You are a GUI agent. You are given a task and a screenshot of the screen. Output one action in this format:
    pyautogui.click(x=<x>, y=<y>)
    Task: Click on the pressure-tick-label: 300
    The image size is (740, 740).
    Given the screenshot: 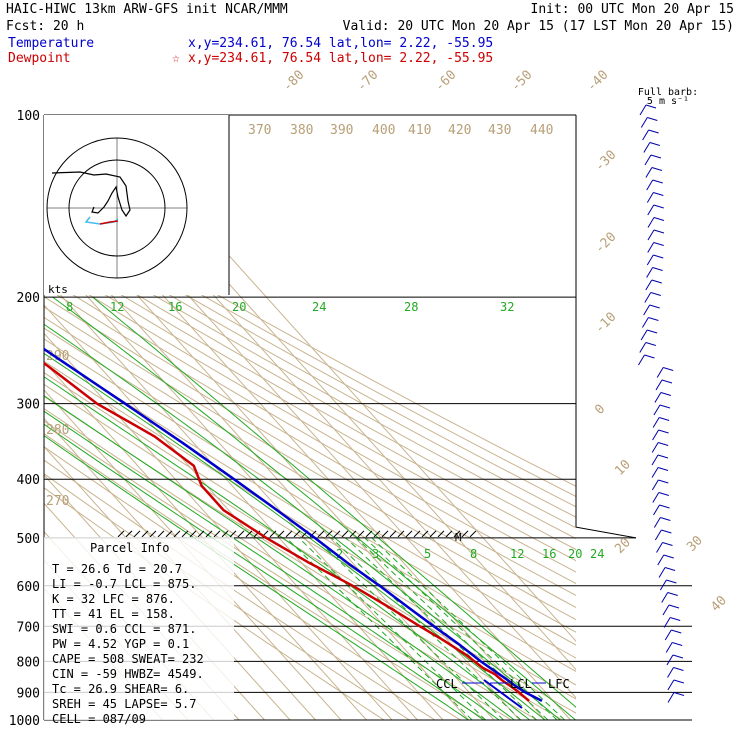 What is the action you would take?
    pyautogui.click(x=28, y=405)
    